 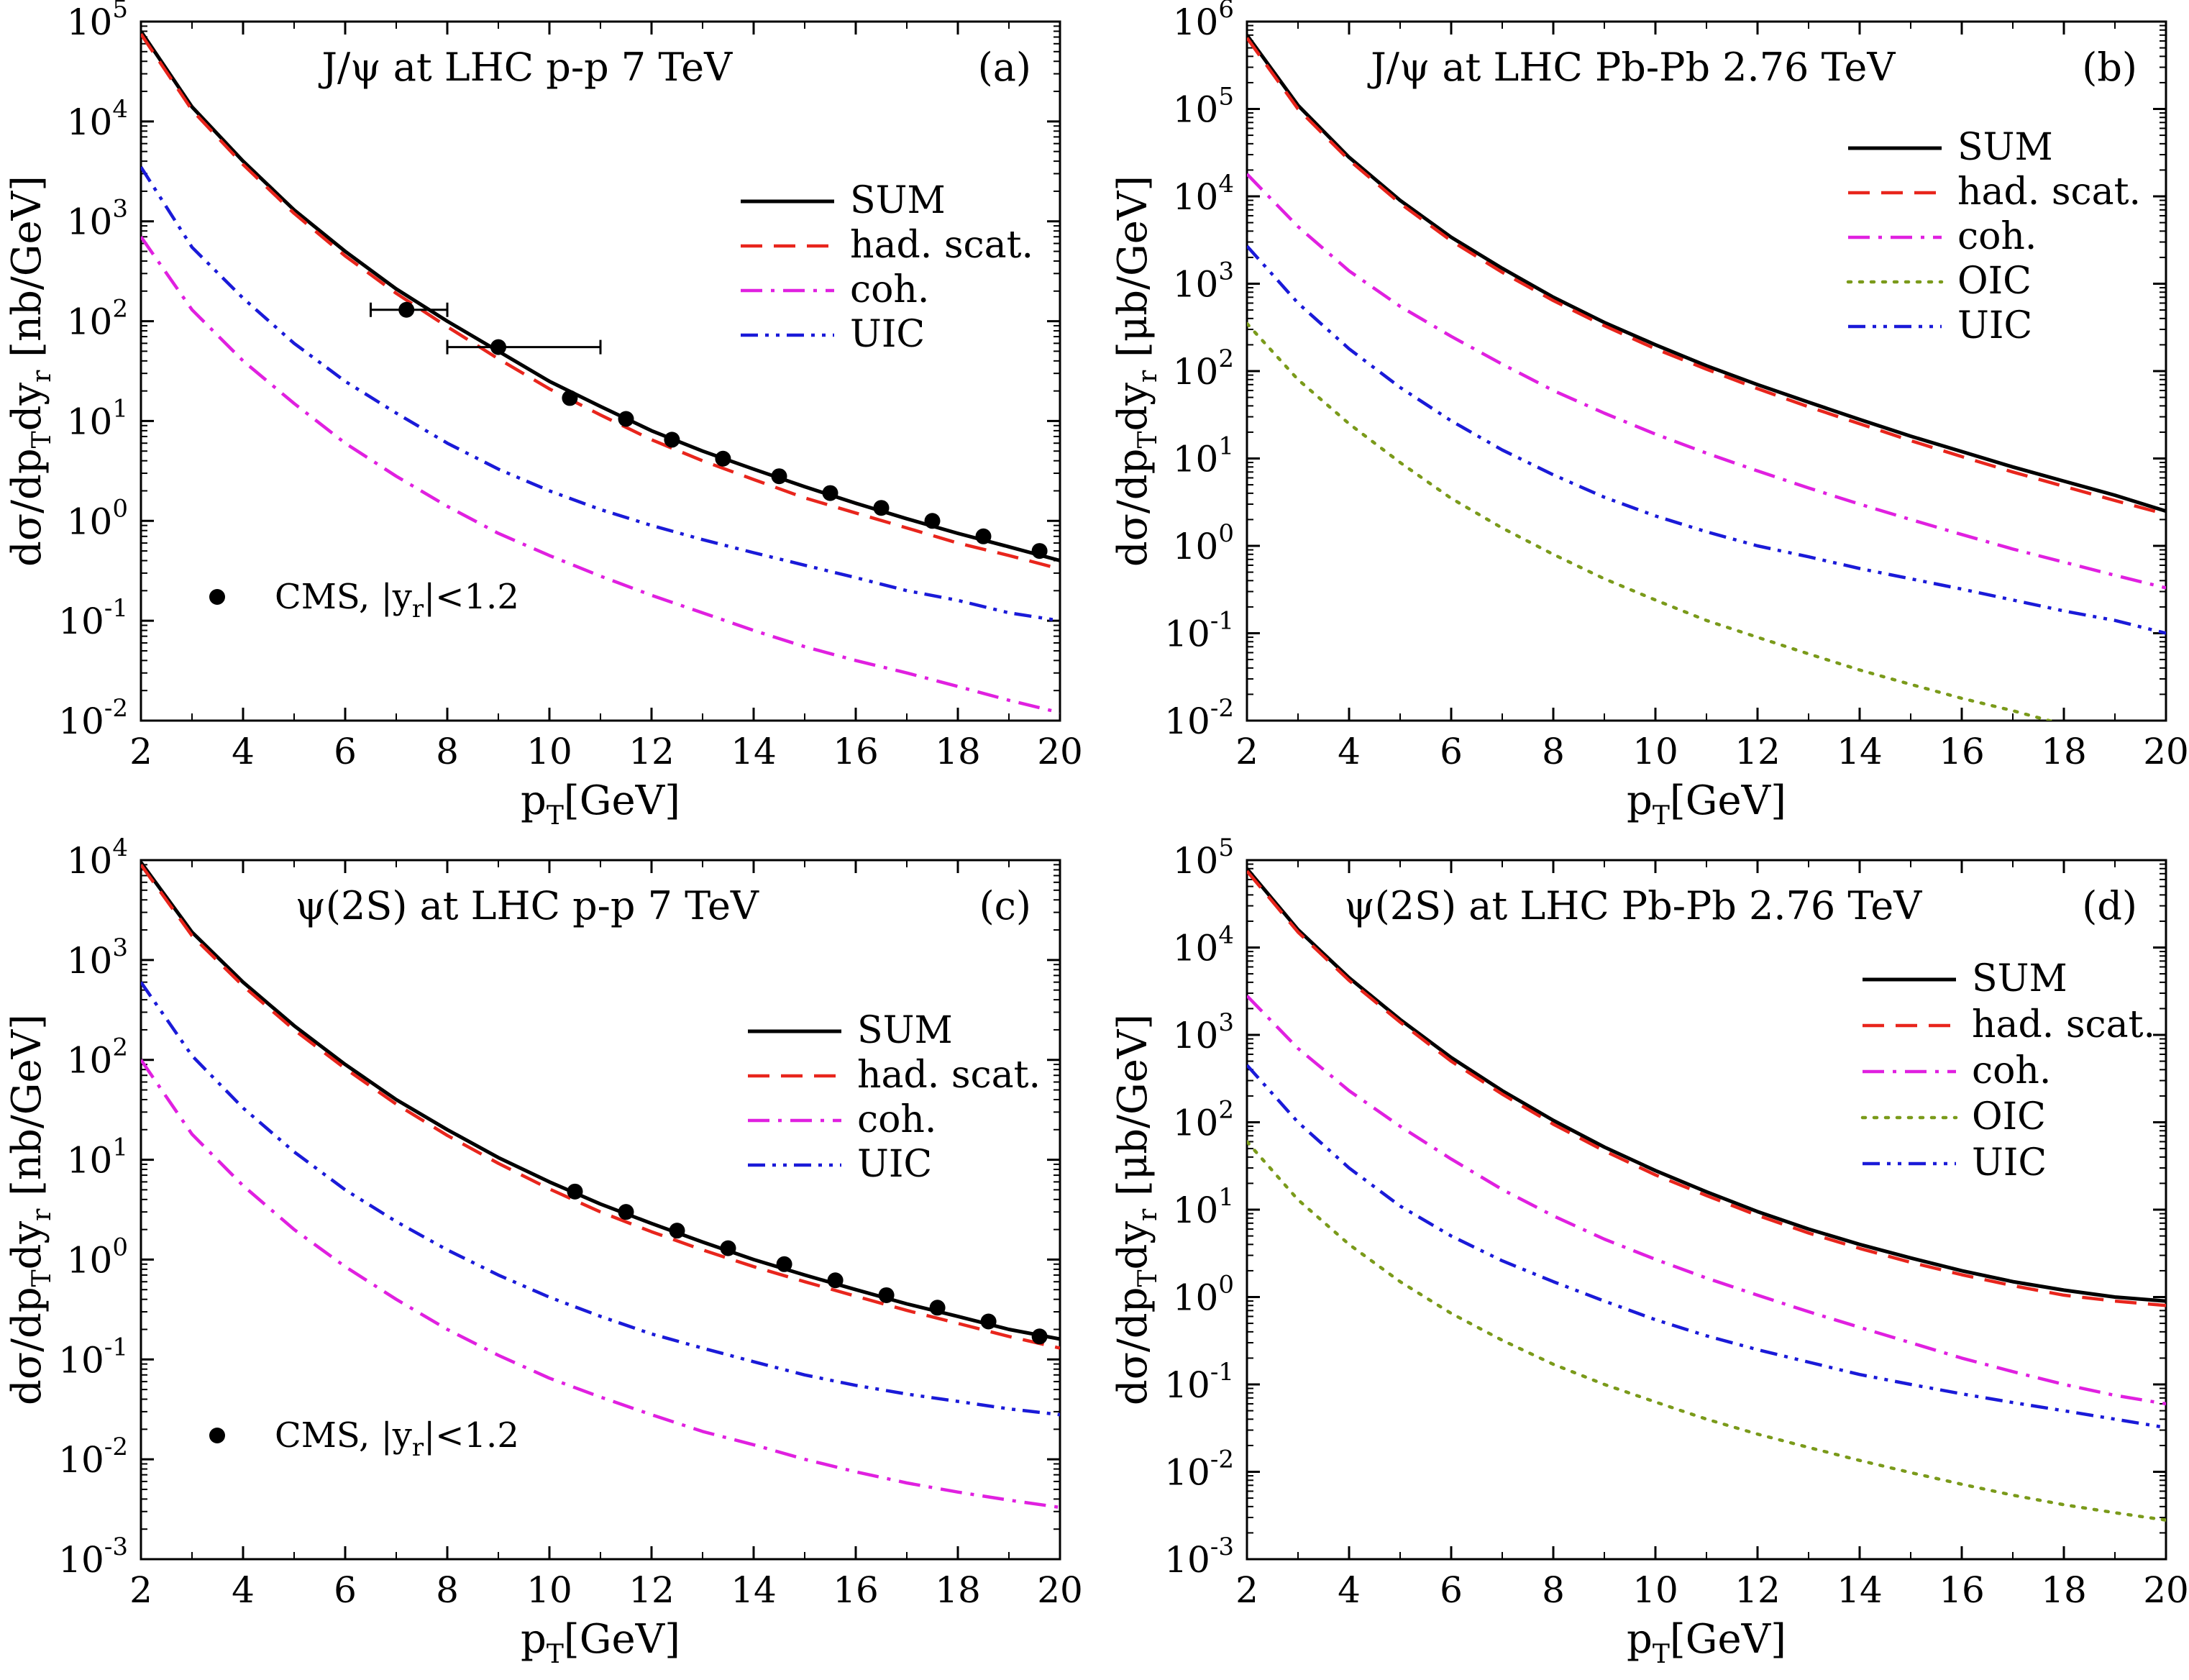 What do you see at coordinates (93, 1557) in the screenshot?
I see `y-tick-label: 10⁻³` at bounding box center [93, 1557].